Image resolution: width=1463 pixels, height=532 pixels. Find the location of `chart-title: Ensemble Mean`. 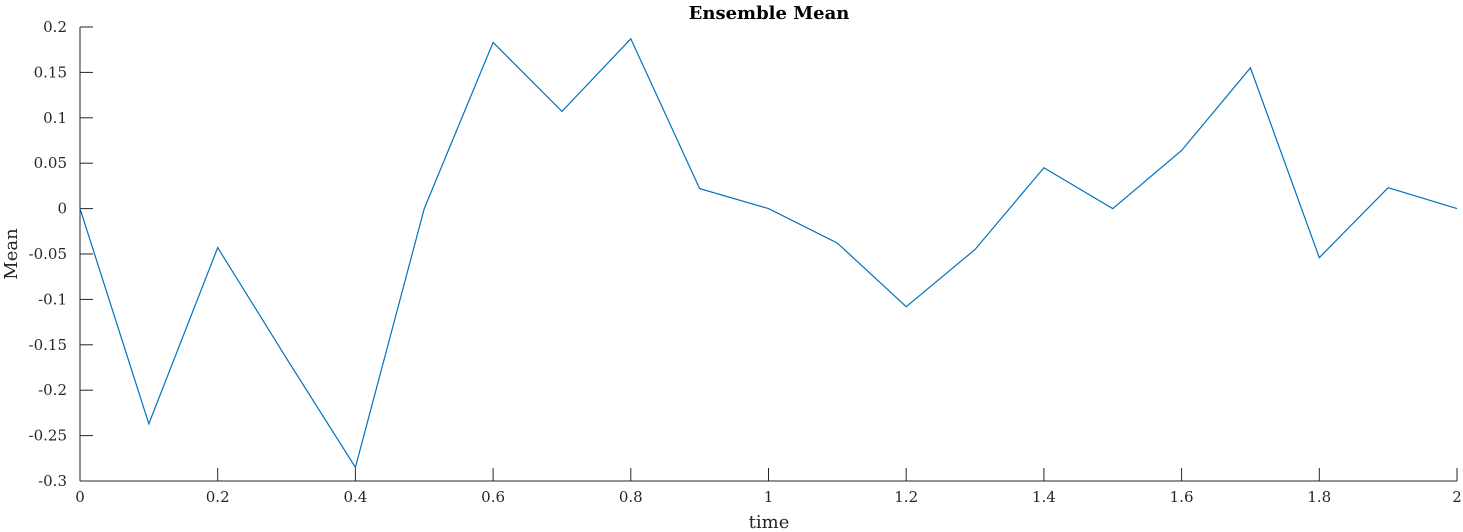

chart-title: Ensemble Mean is located at coordinates (769, 13).